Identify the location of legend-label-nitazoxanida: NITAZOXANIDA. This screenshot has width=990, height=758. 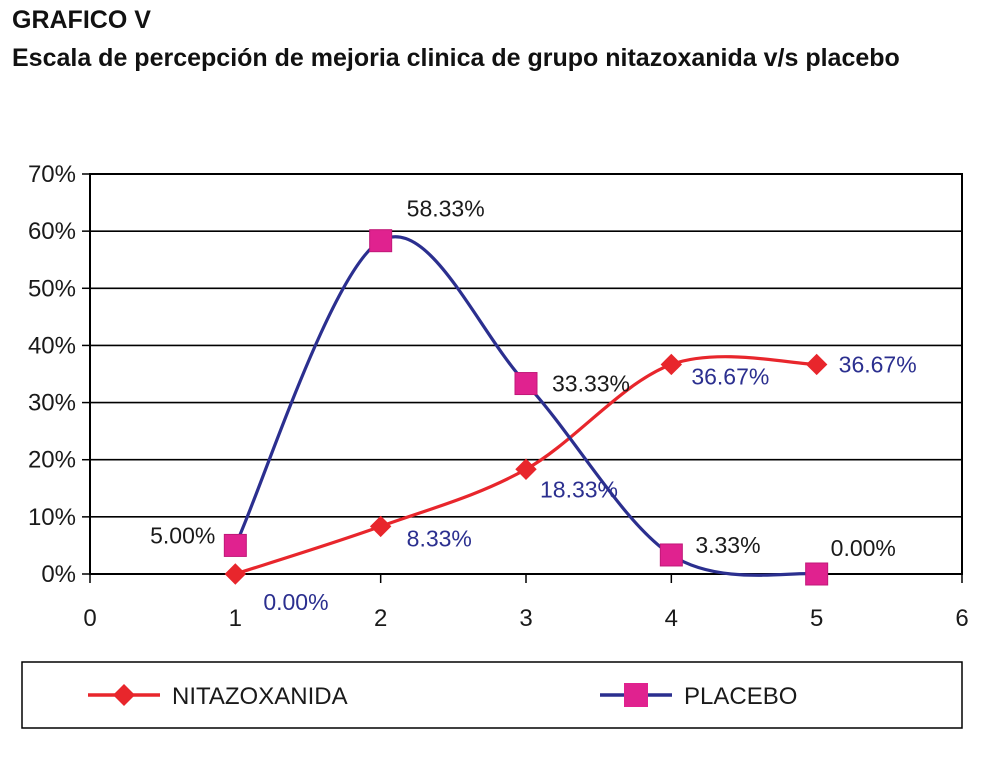
(260, 696).